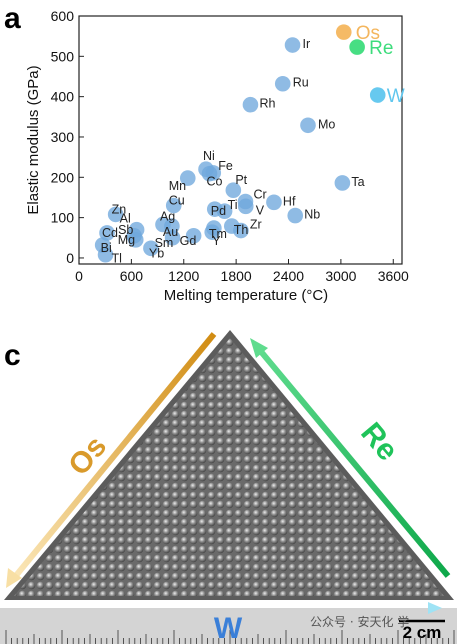 This screenshot has height=644, width=457. I want to click on label-hf: Hf, so click(289, 201).